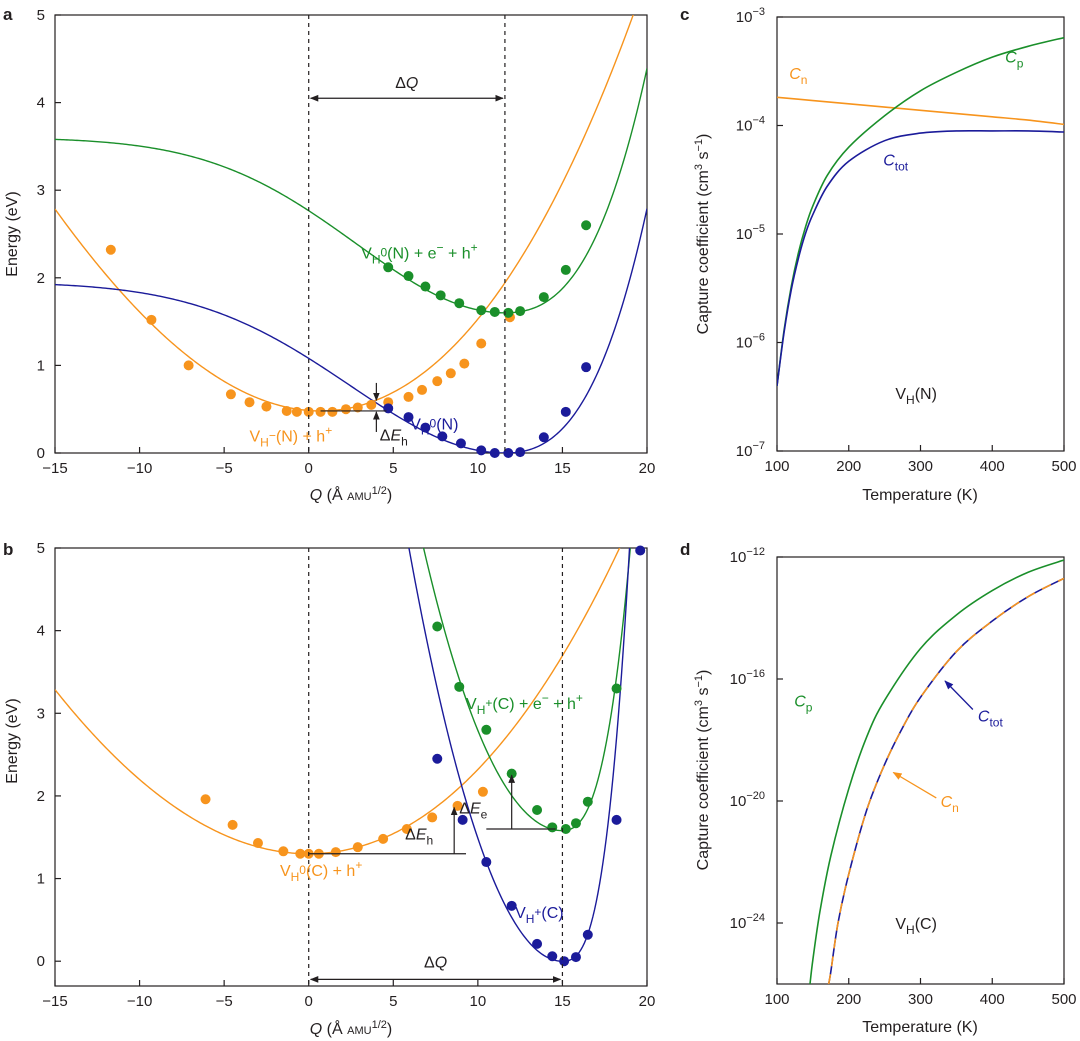 The height and width of the screenshot is (1041, 1080). What do you see at coordinates (848, 999) in the screenshot?
I see `x-tick-label: 200` at bounding box center [848, 999].